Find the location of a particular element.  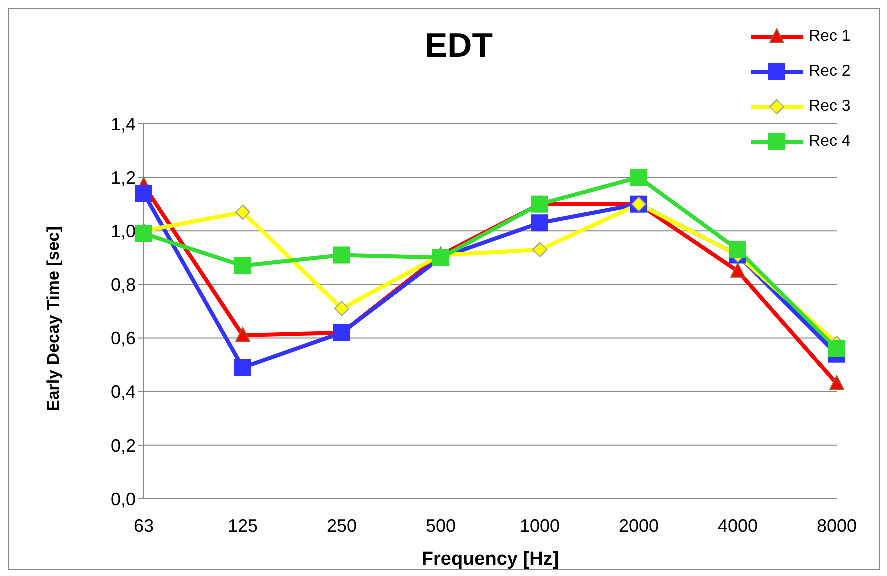

legend-label: Rec 3 is located at coordinates (830, 107).